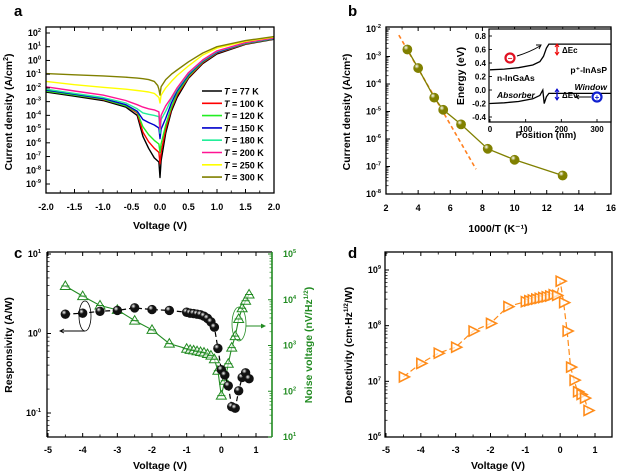 This screenshot has height=473, width=620. What do you see at coordinates (160, 107) in the screenshot?
I see `plot-area` at bounding box center [160, 107].